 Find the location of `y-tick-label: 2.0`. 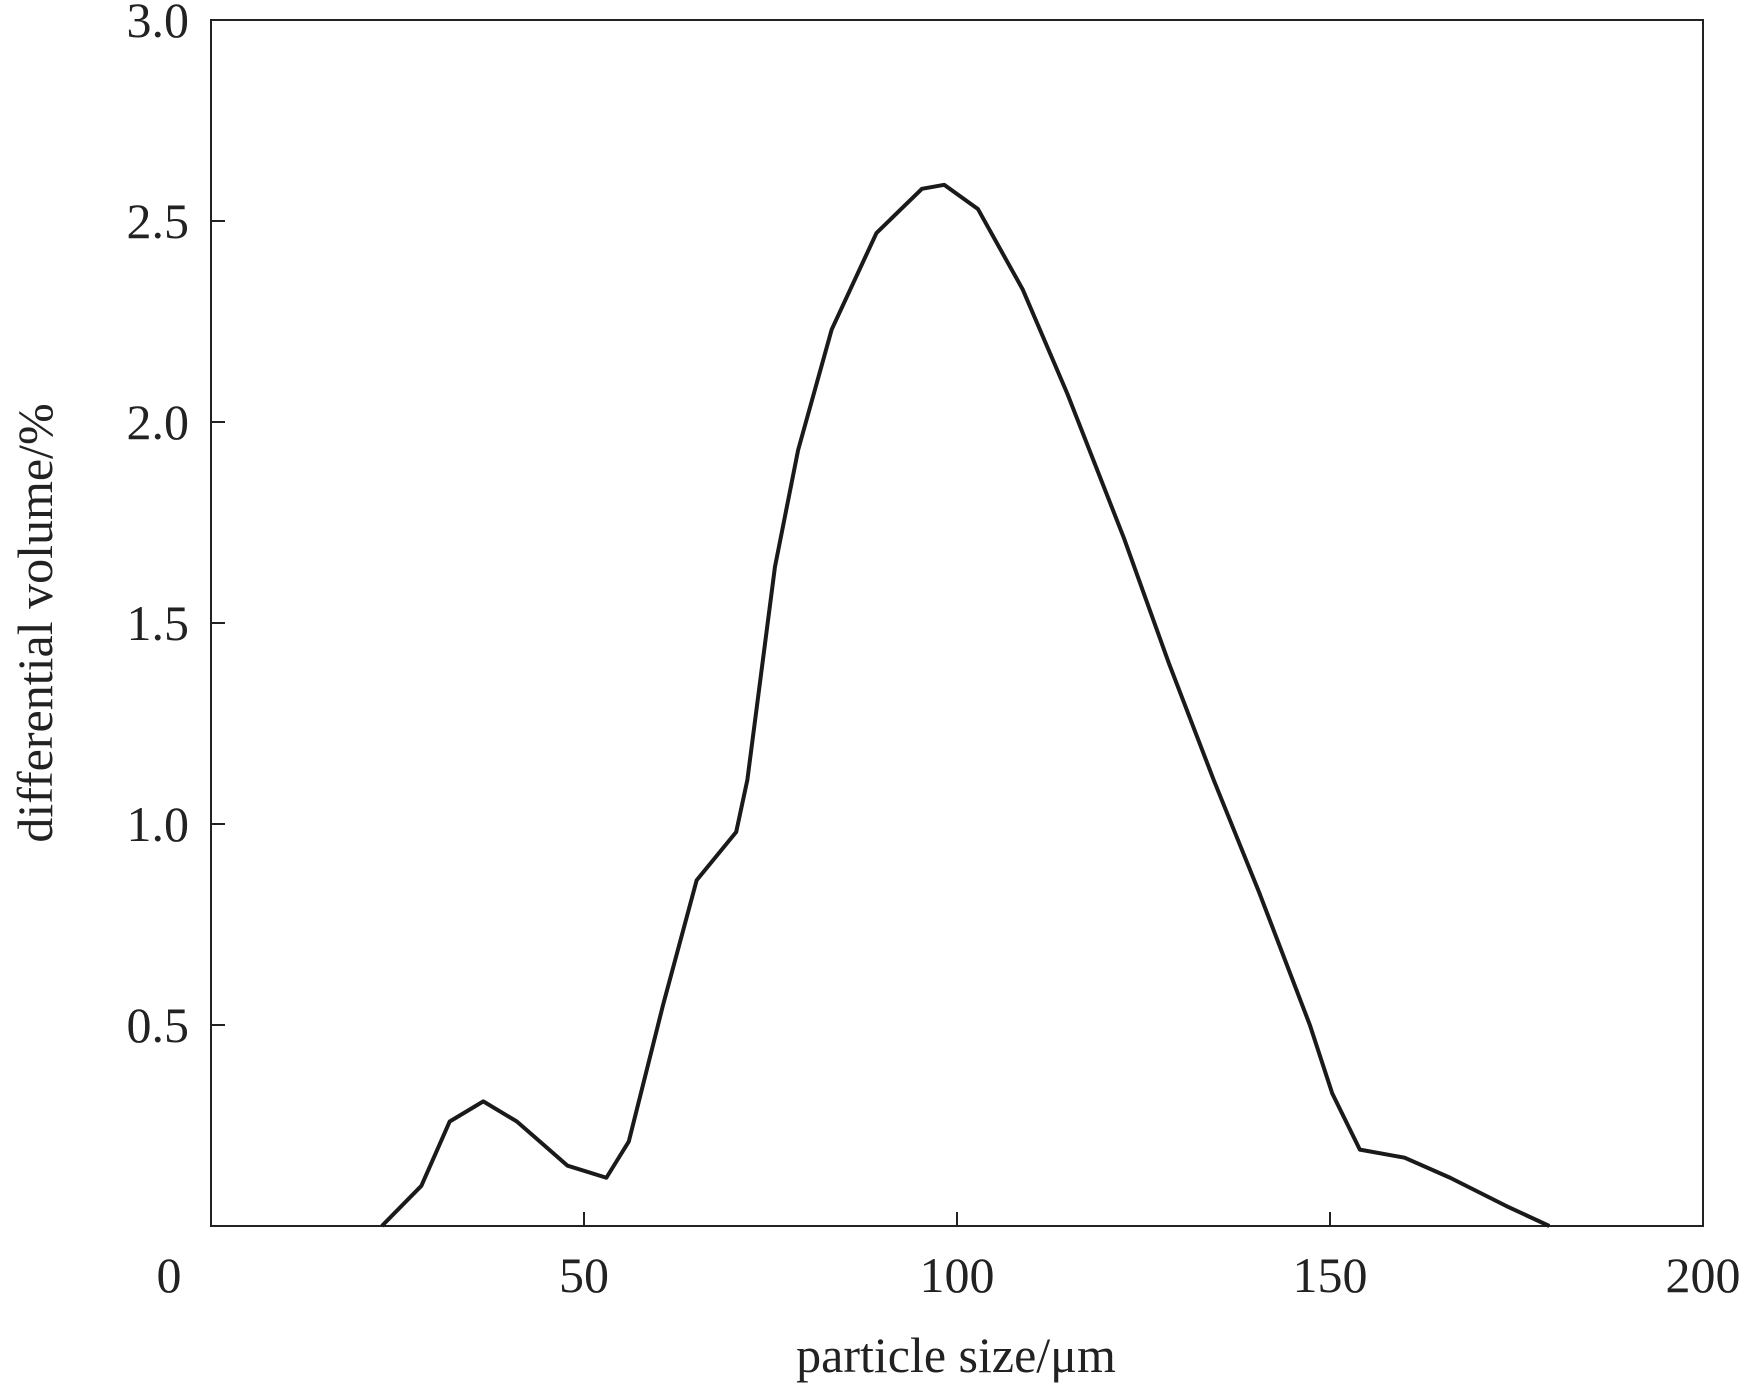

y-tick-label: 2.0 is located at coordinates (158, 422).